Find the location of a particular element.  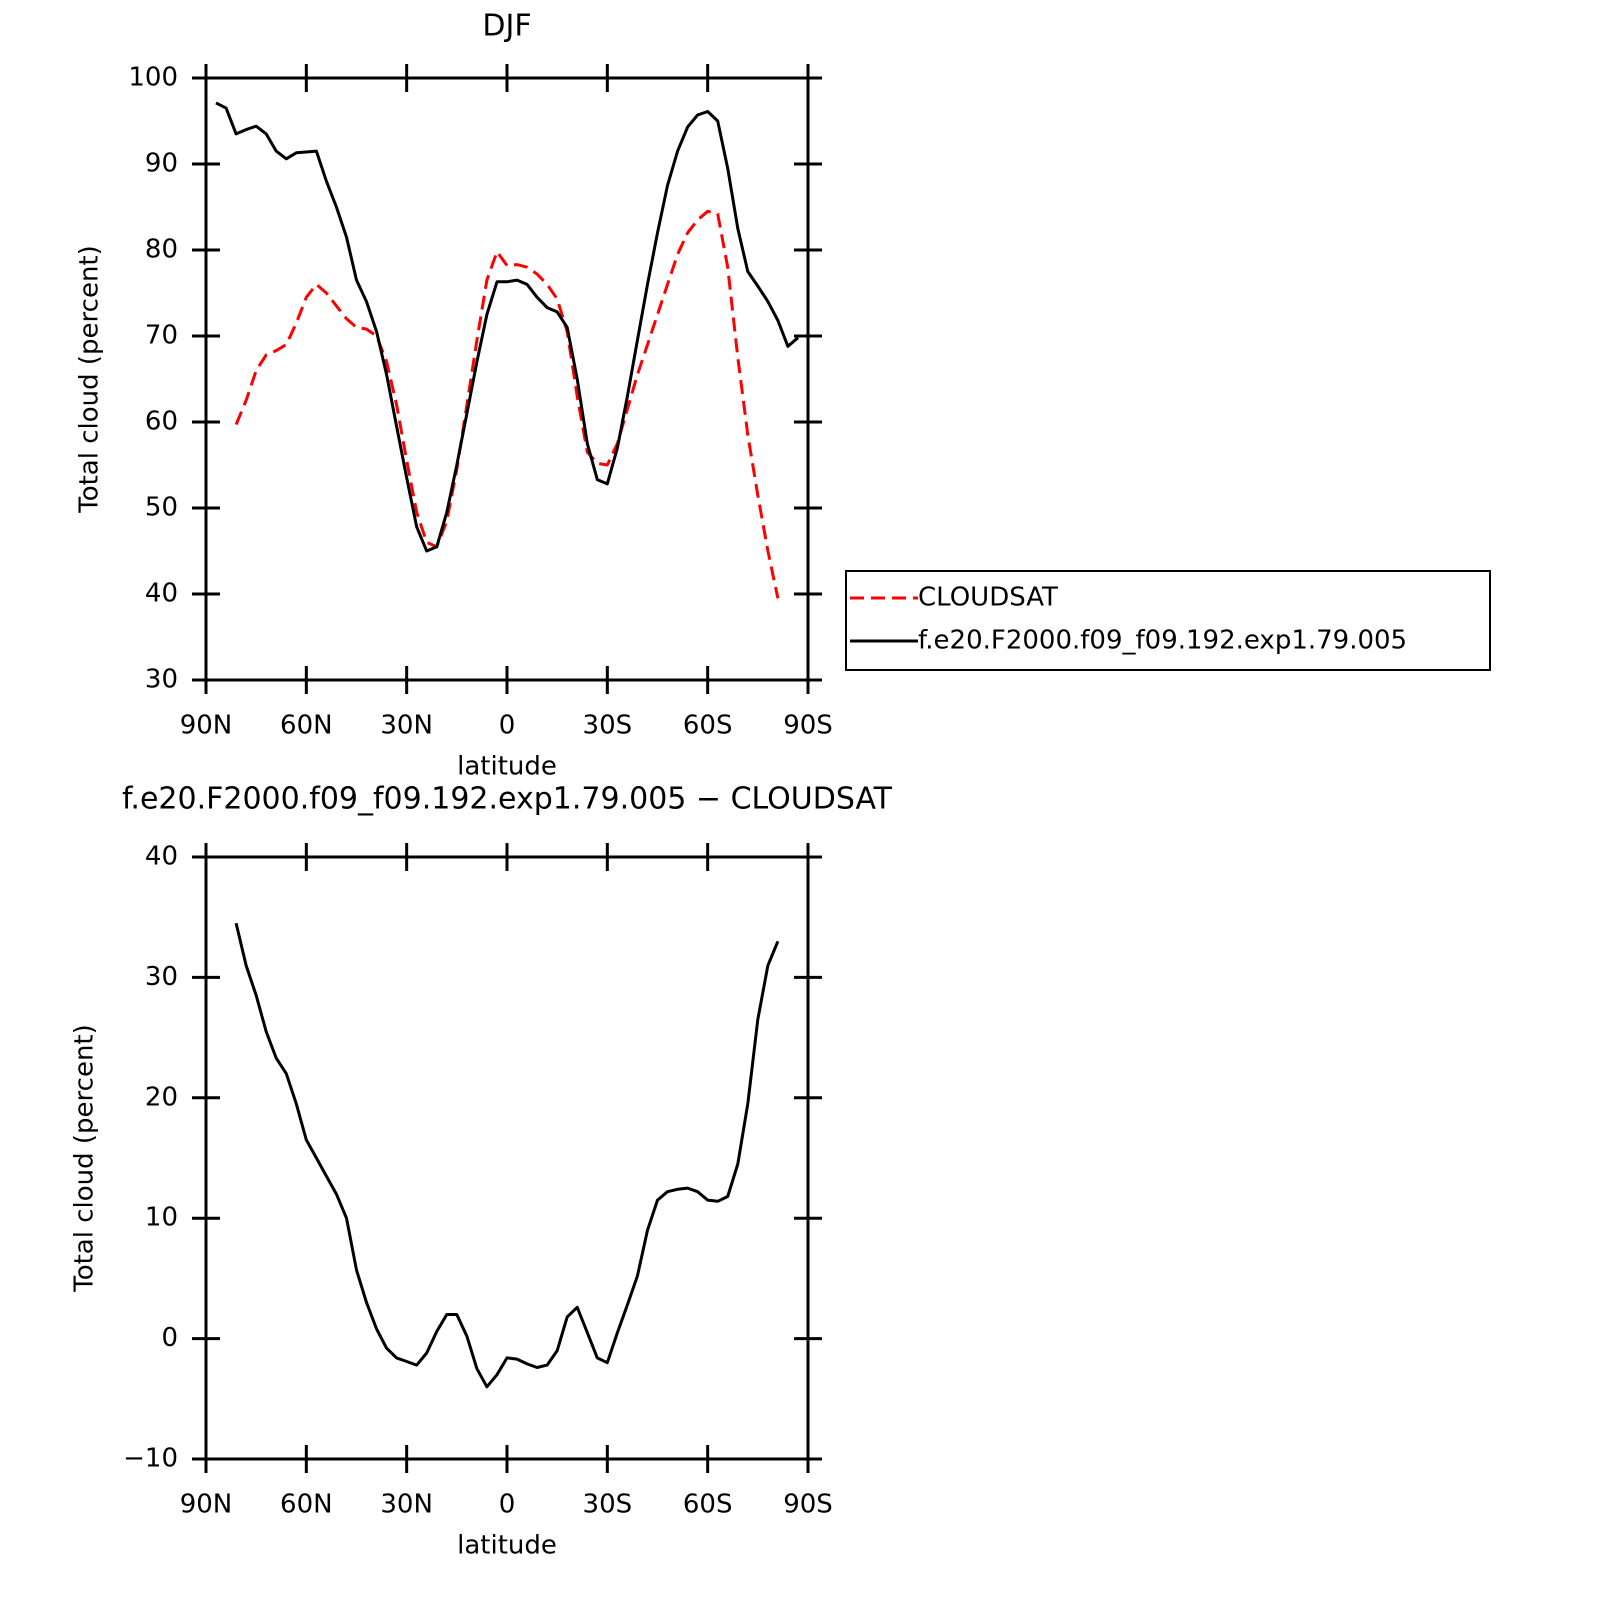

y-tick-label: 100 is located at coordinates (153, 78).